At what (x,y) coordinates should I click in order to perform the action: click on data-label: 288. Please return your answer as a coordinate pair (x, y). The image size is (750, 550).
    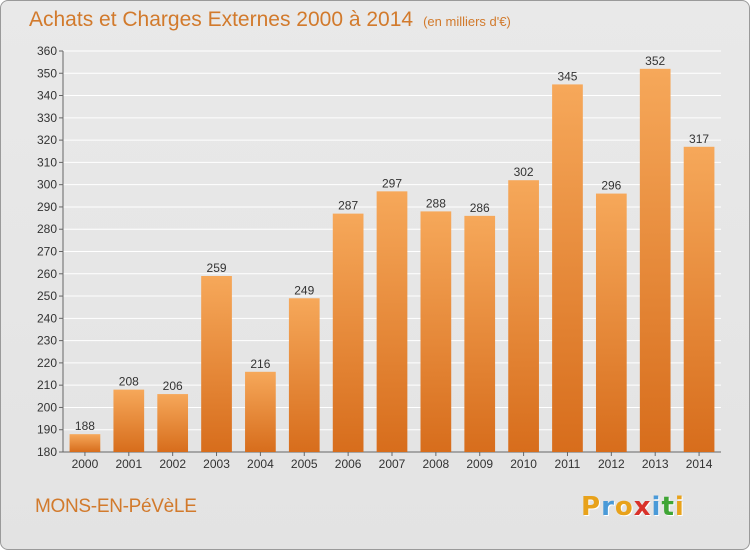
    Looking at the image, I should click on (436, 203).